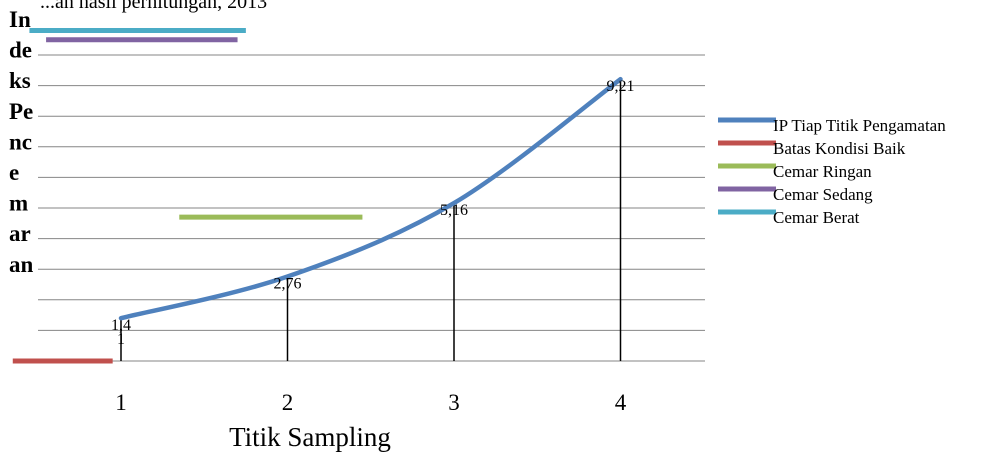 The height and width of the screenshot is (458, 996). I want to click on y-axis-label: In de ks Pe nc em ar an, so click(21, 142).